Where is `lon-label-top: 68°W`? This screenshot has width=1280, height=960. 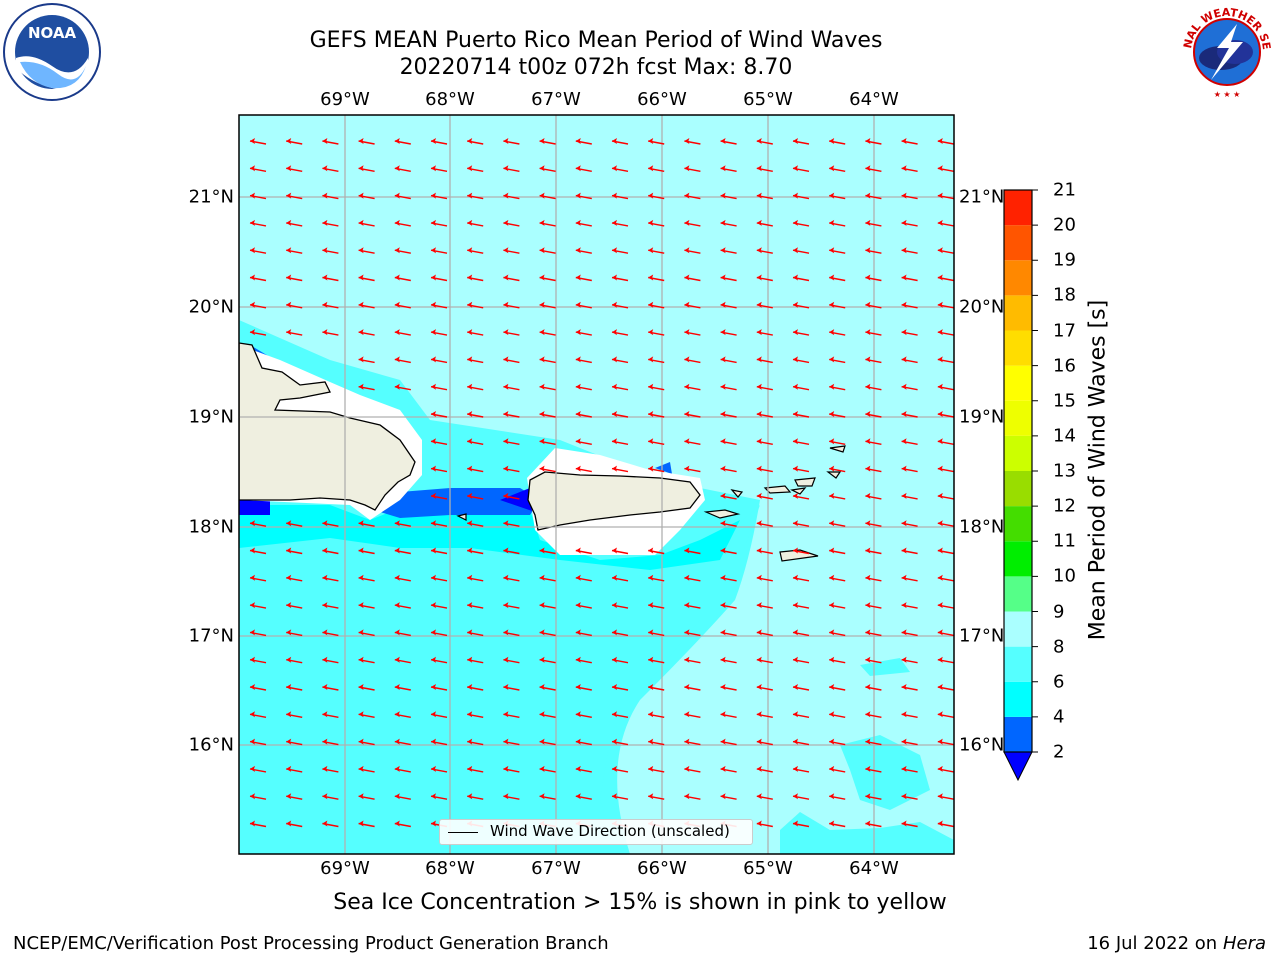
lon-label-top: 68°W is located at coordinates (450, 99).